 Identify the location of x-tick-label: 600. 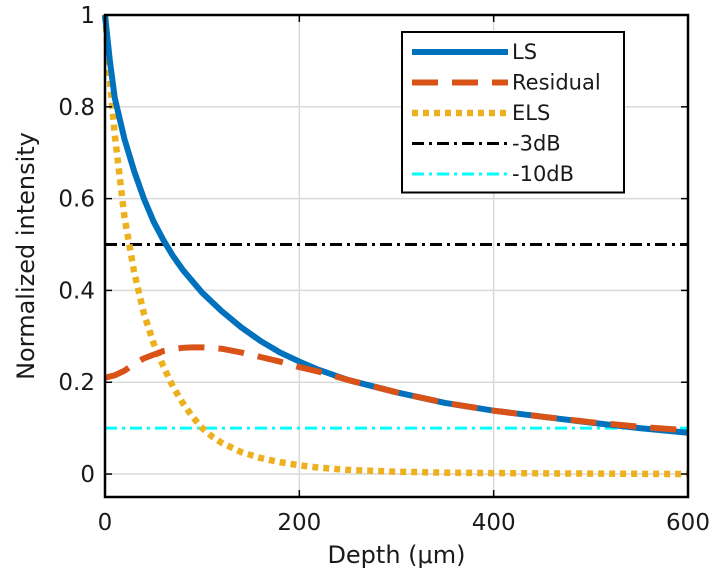
(688, 523).